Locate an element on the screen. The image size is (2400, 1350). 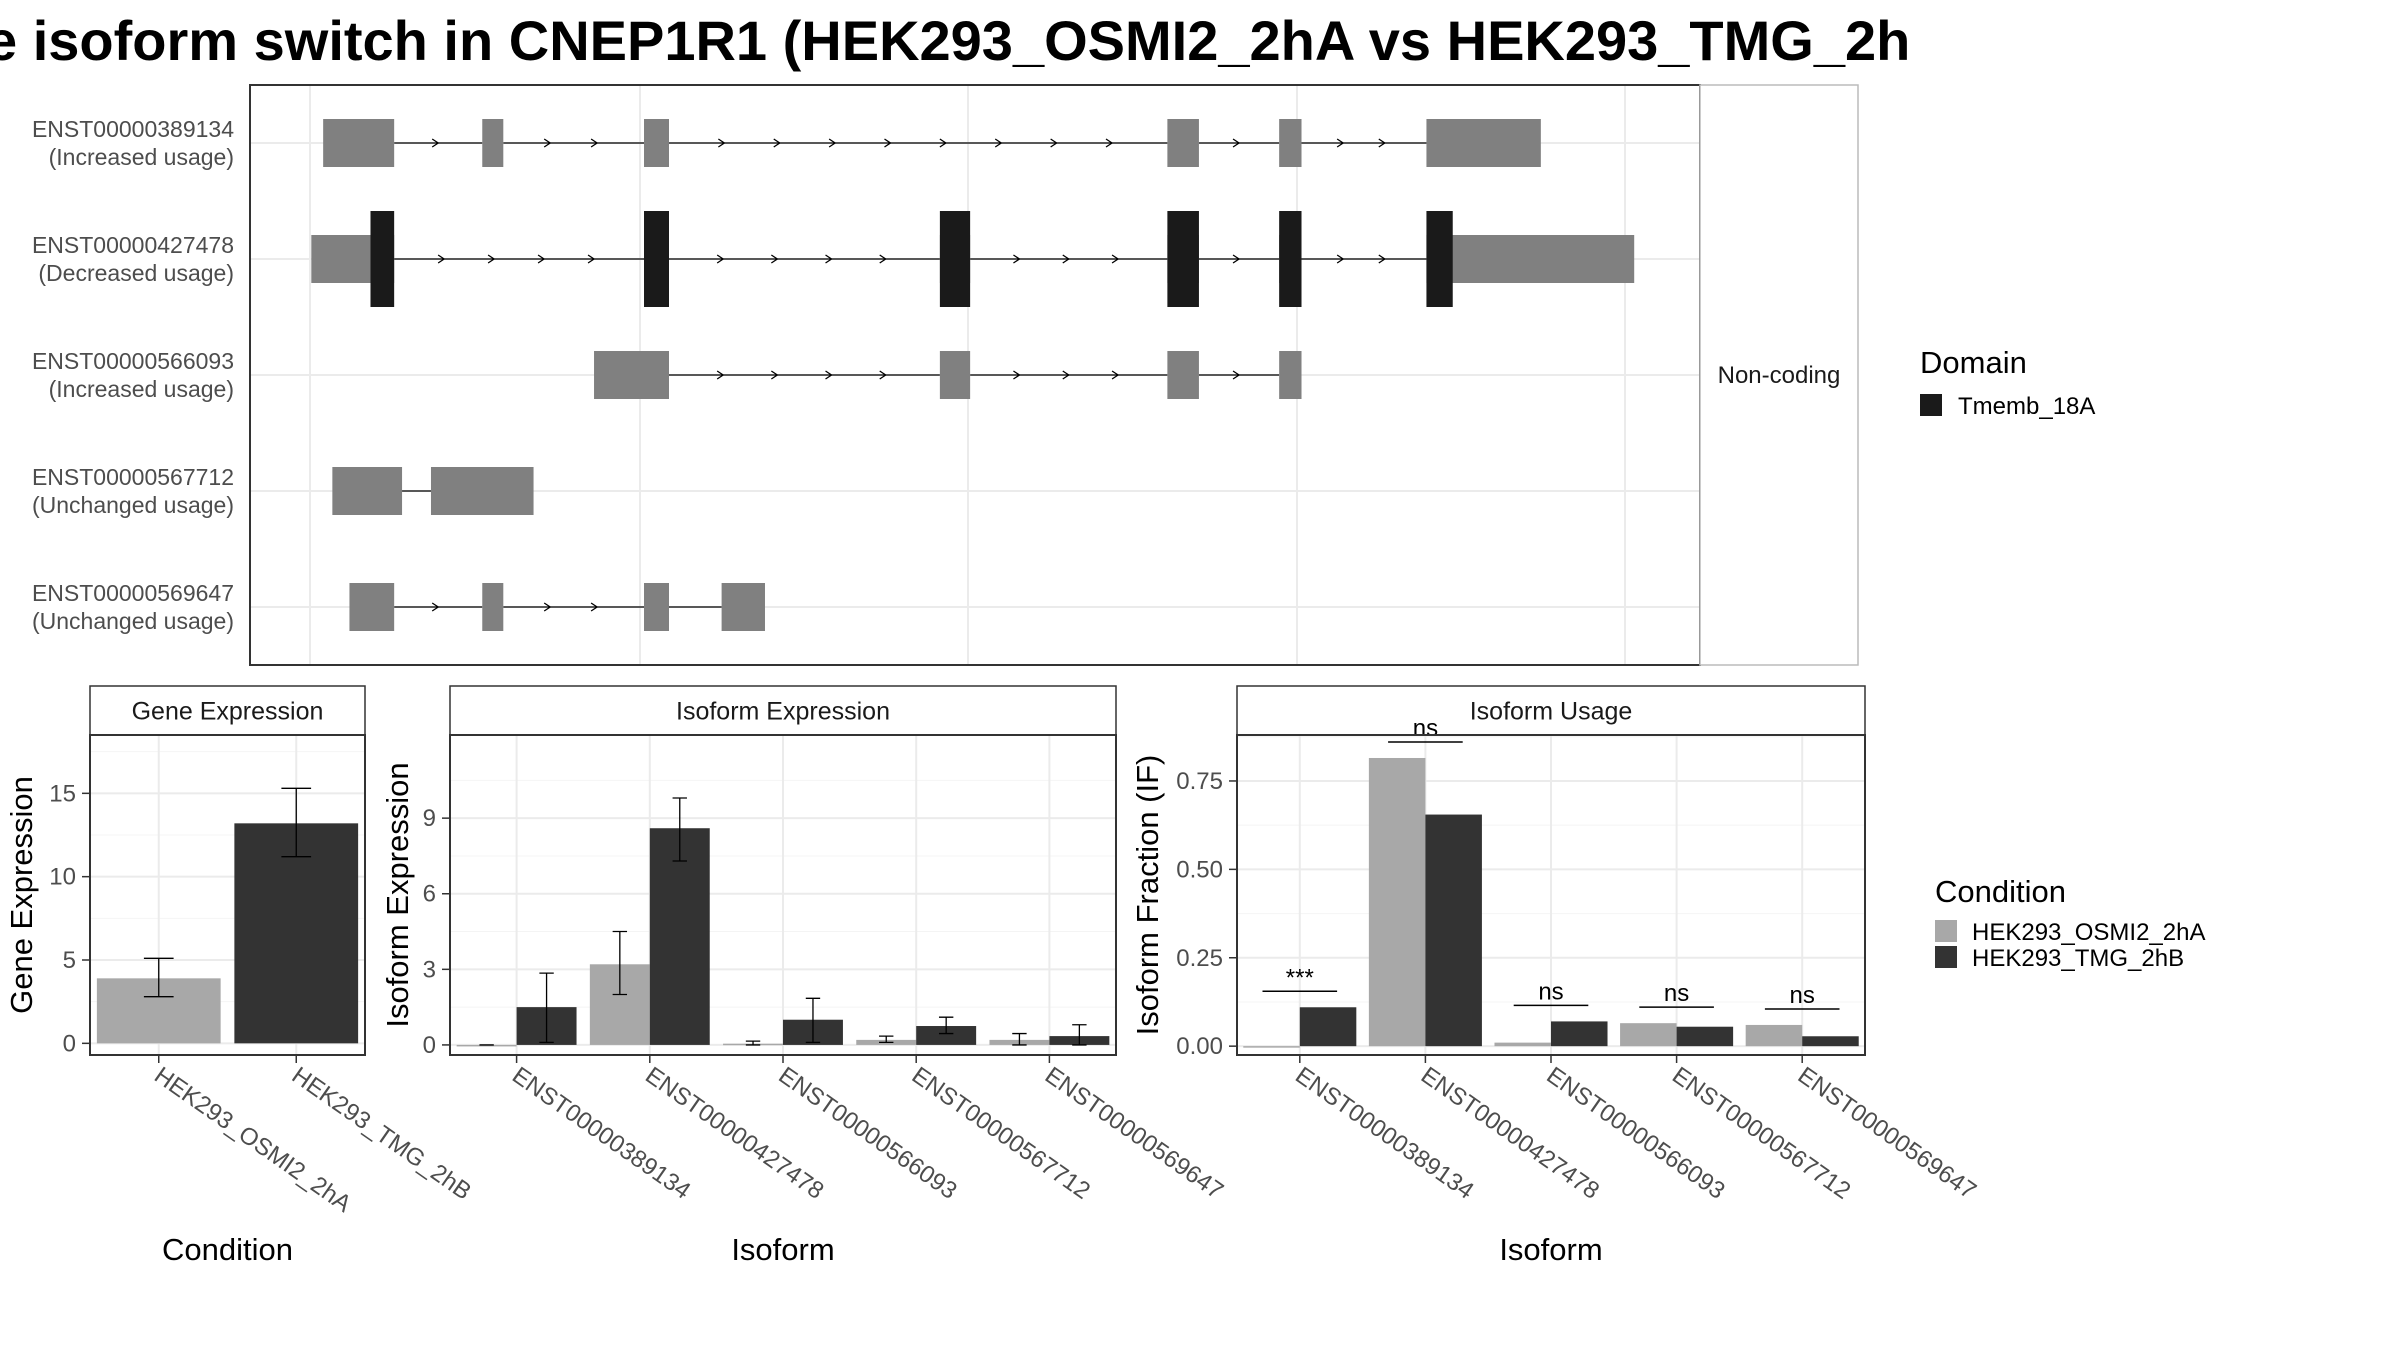
isoform-id-label: ENST00000566093 is located at coordinates (133, 361).